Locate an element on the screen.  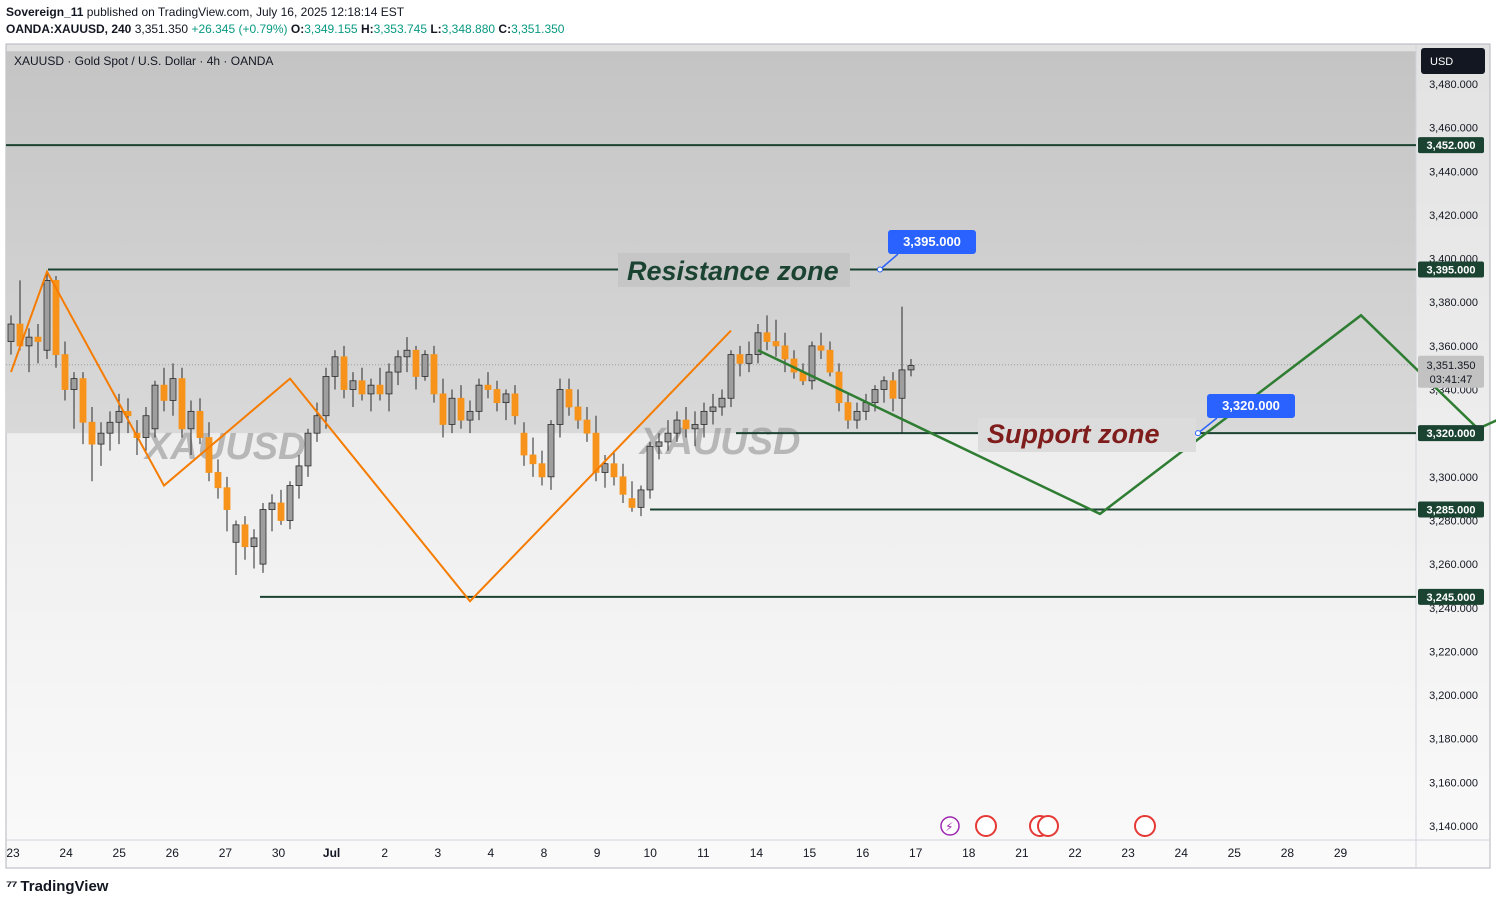
currency-button: USD is located at coordinates (1453, 61).